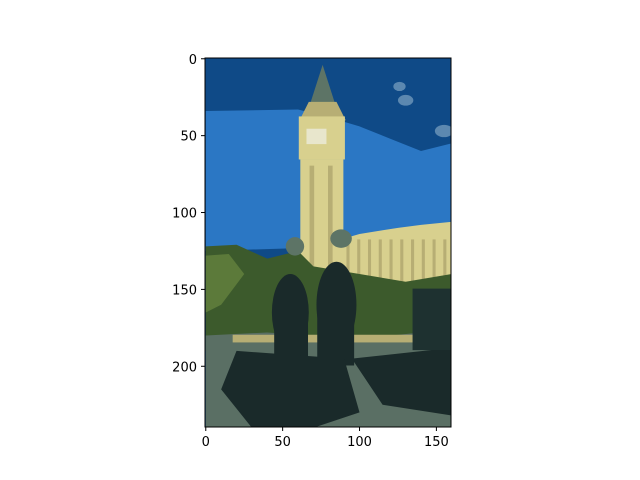  Describe the element at coordinates (322, 111) in the screenshot. I see `tower-roof` at that location.